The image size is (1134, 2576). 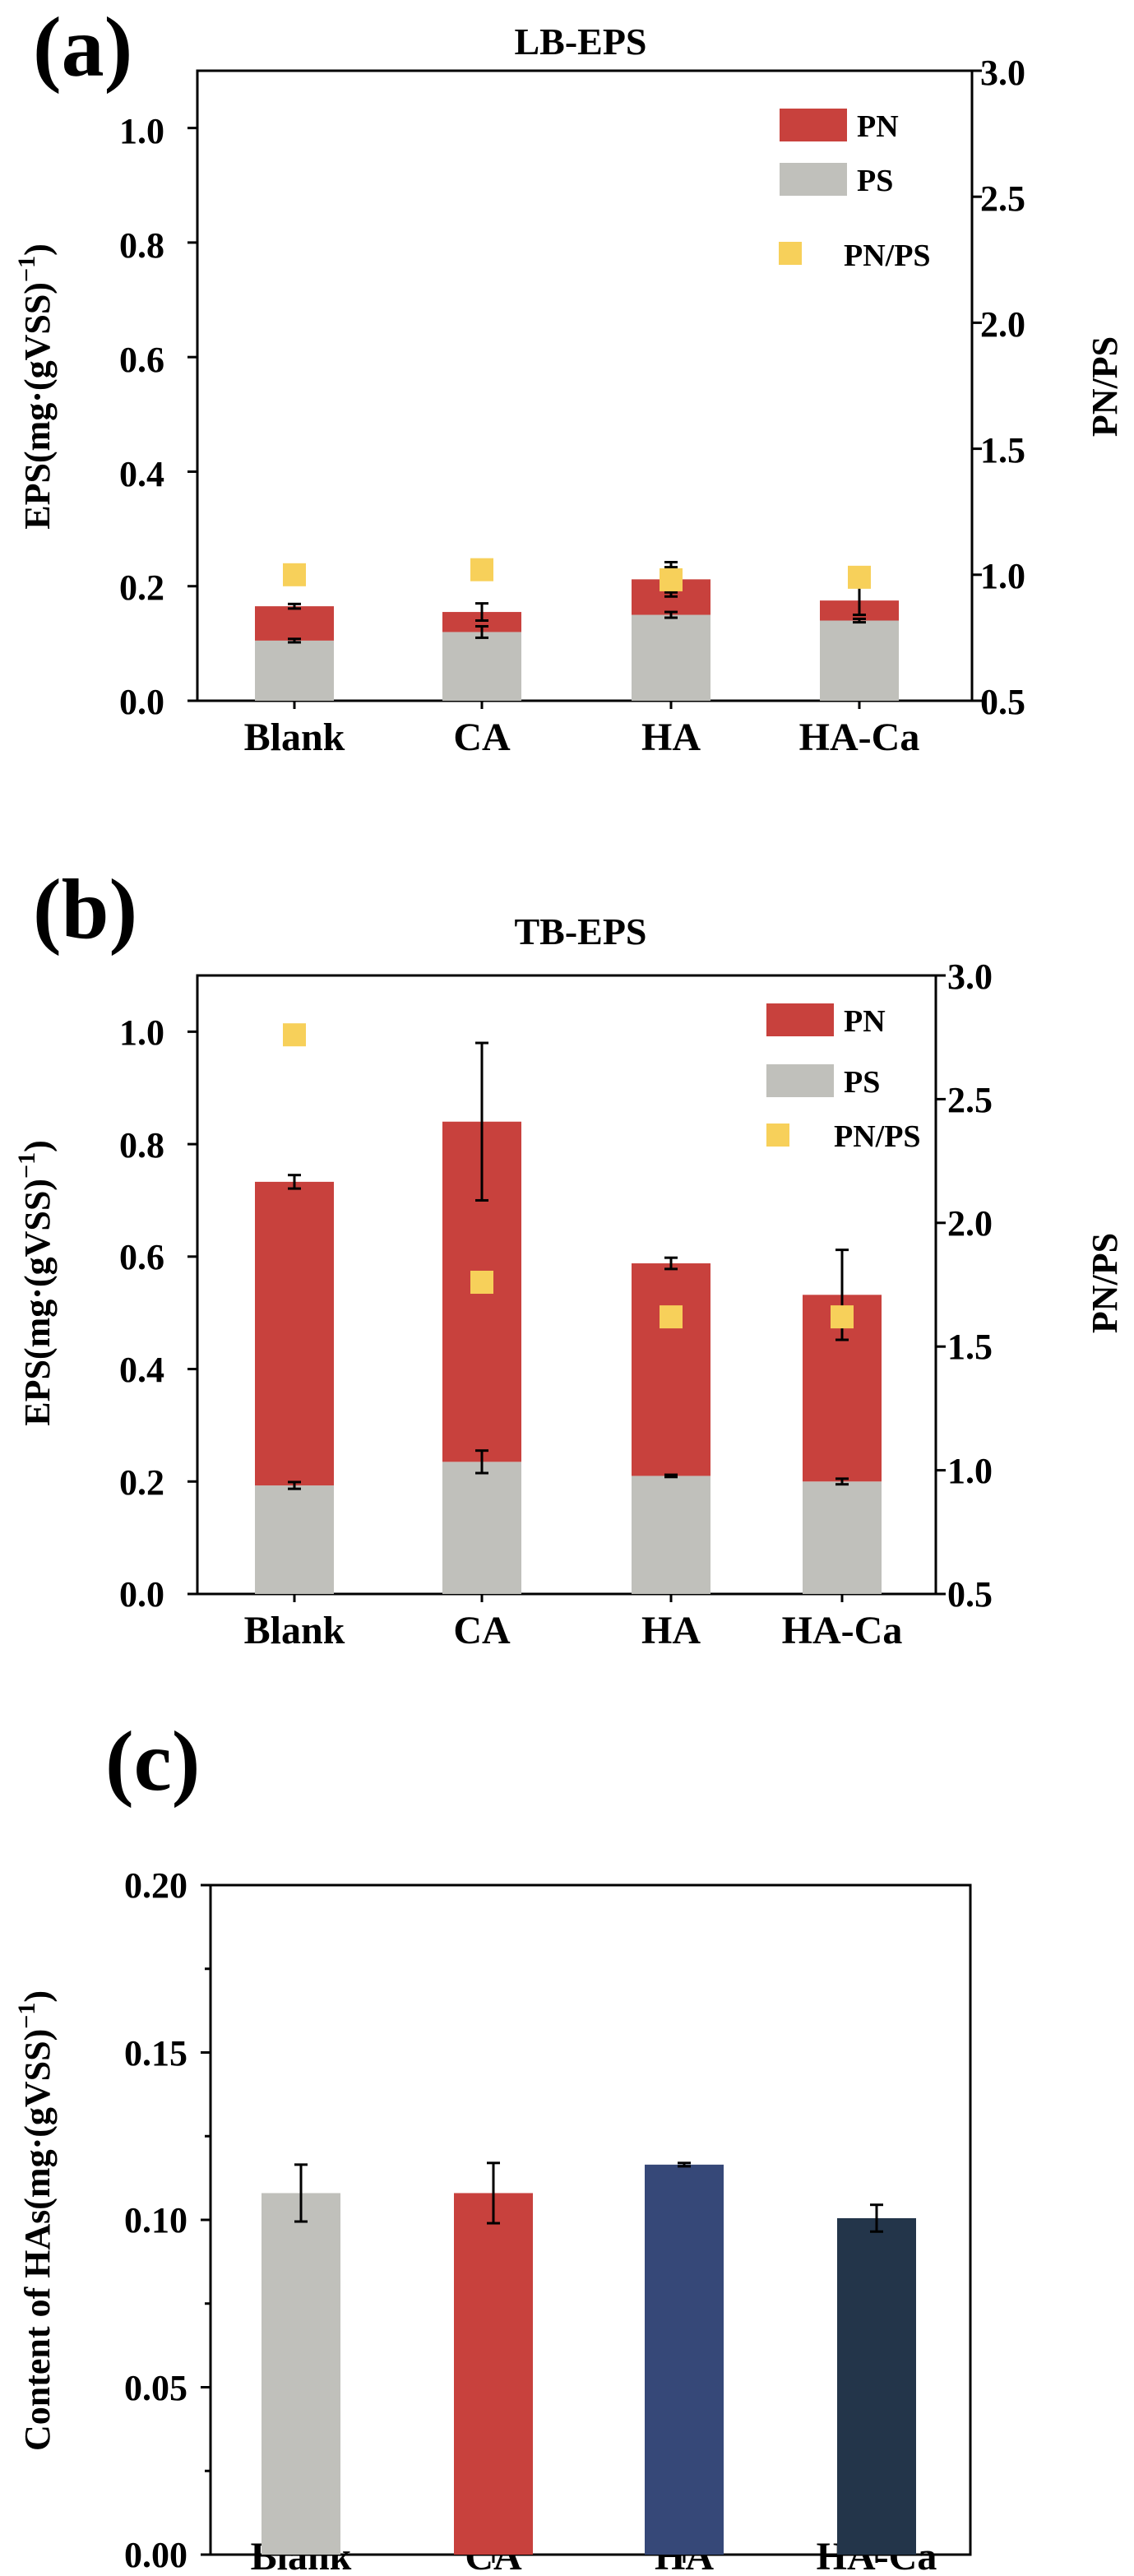 I want to click on panel-label-b: (b), so click(x=85, y=910).